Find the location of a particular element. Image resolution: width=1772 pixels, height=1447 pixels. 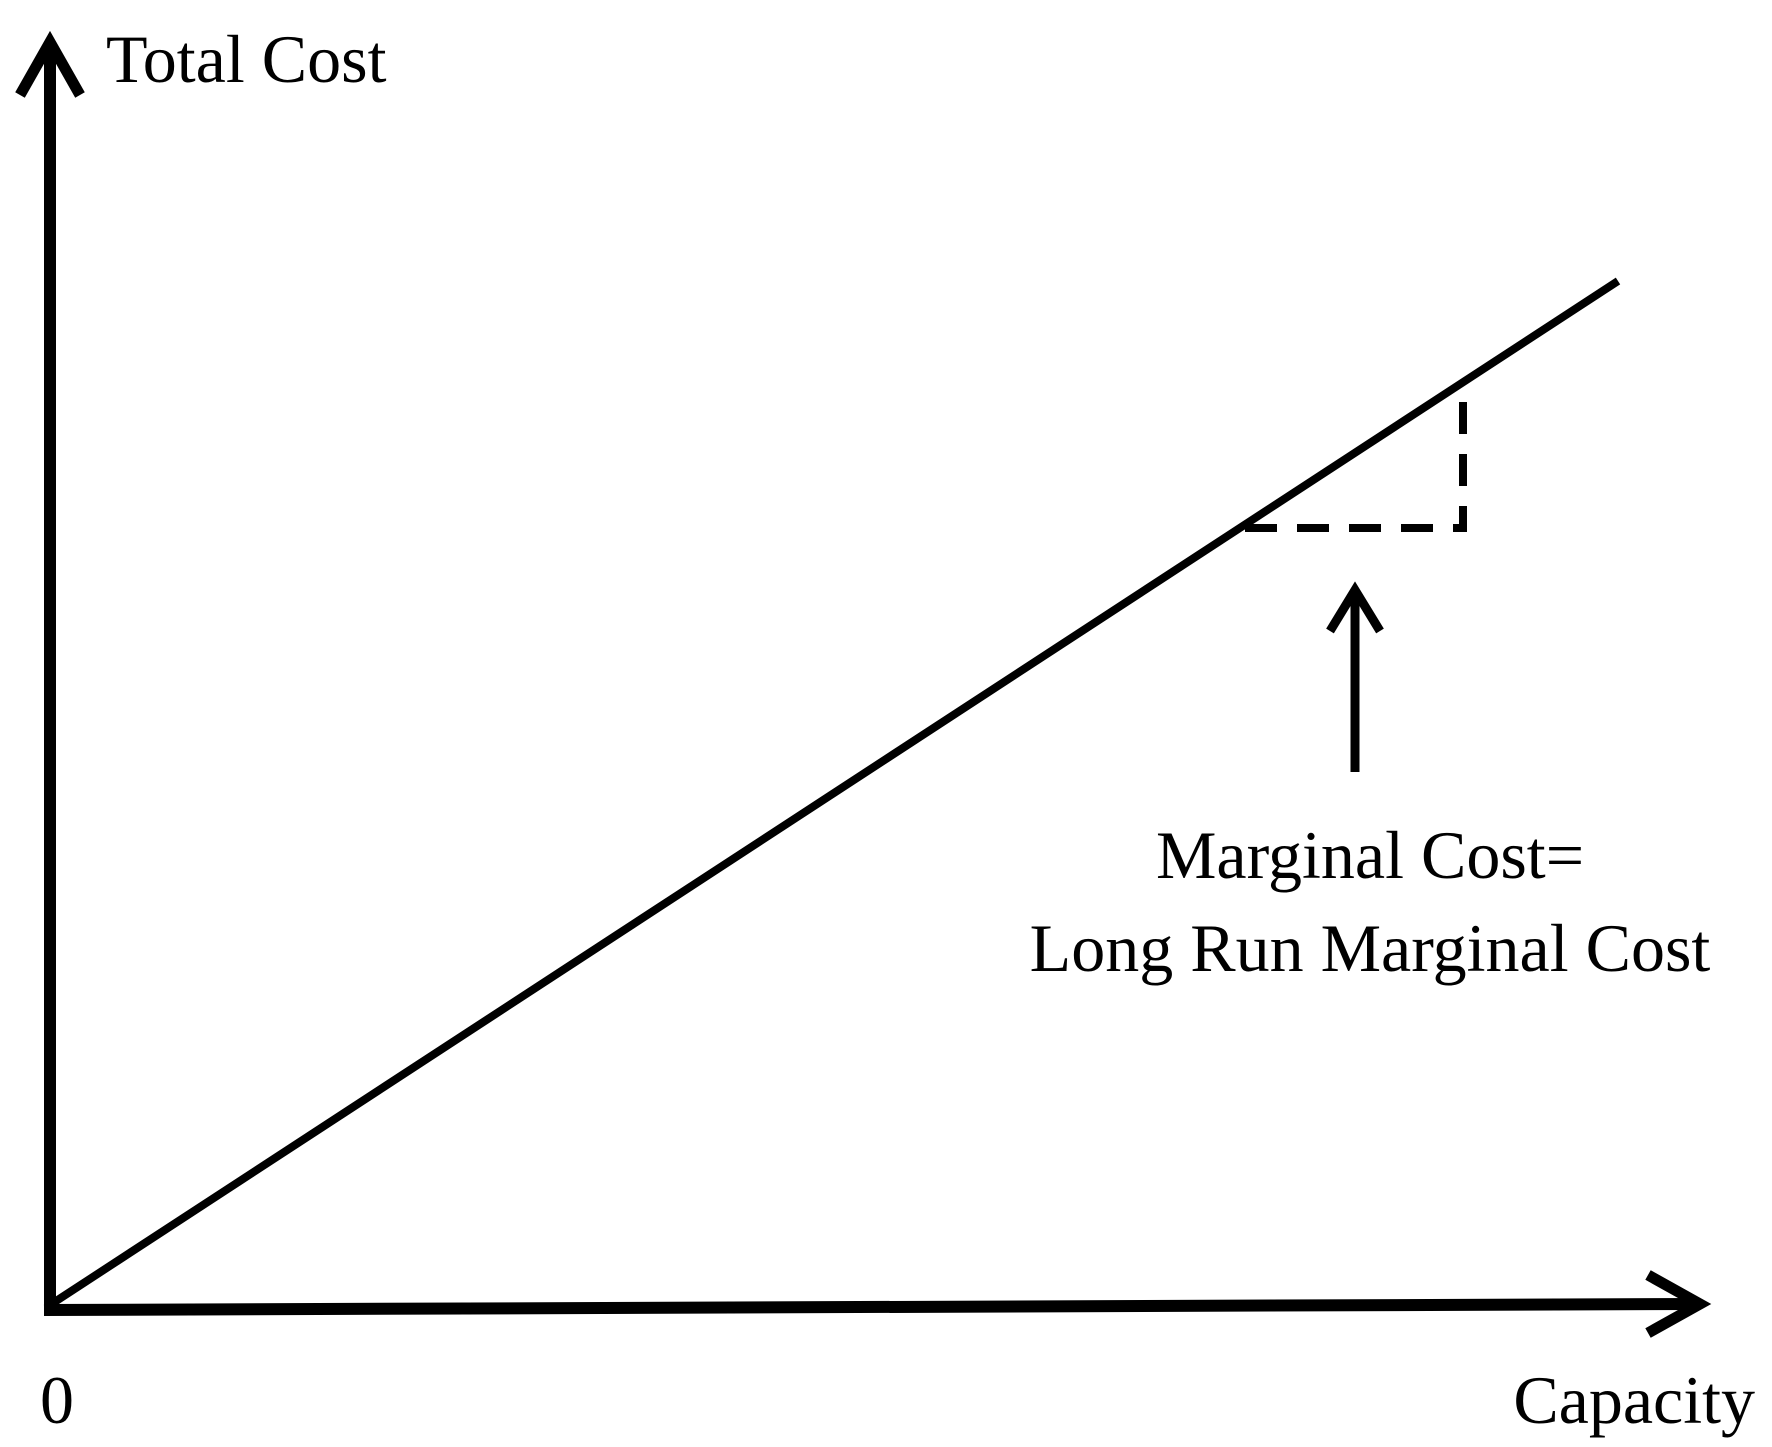

marginal-cost-triangle is located at coordinates (1356, 458).